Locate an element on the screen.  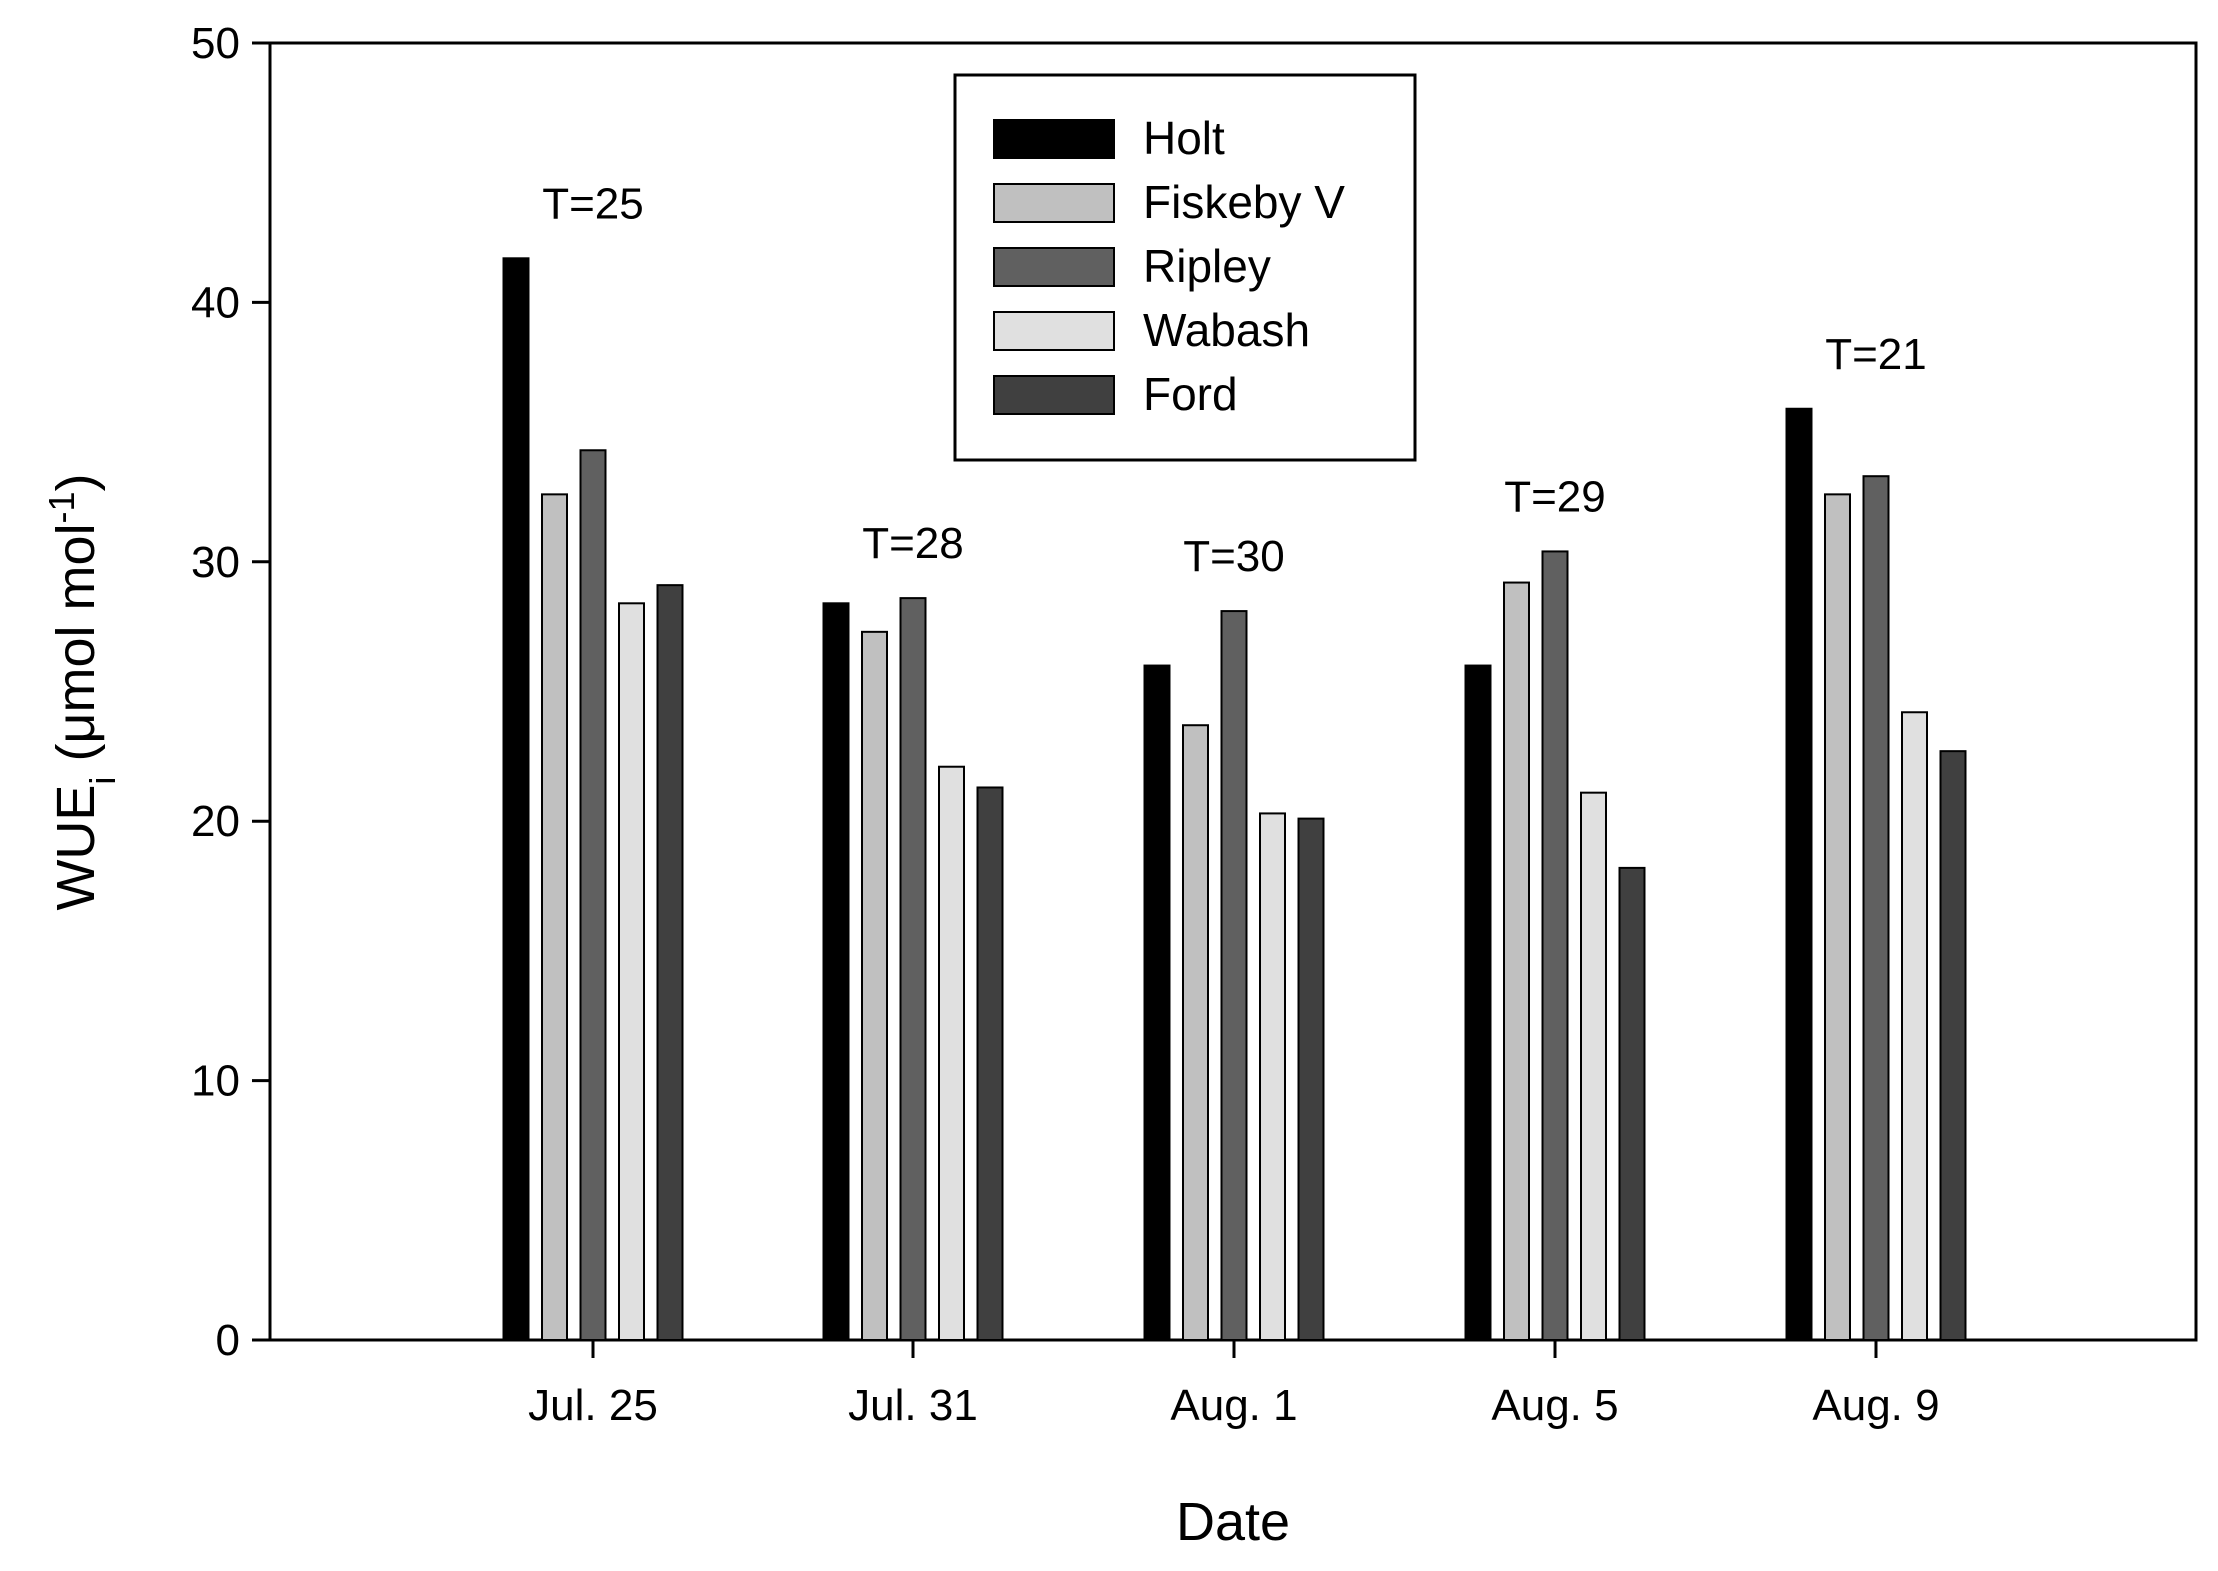
legend-swatch-ripley is located at coordinates (1054, 267).